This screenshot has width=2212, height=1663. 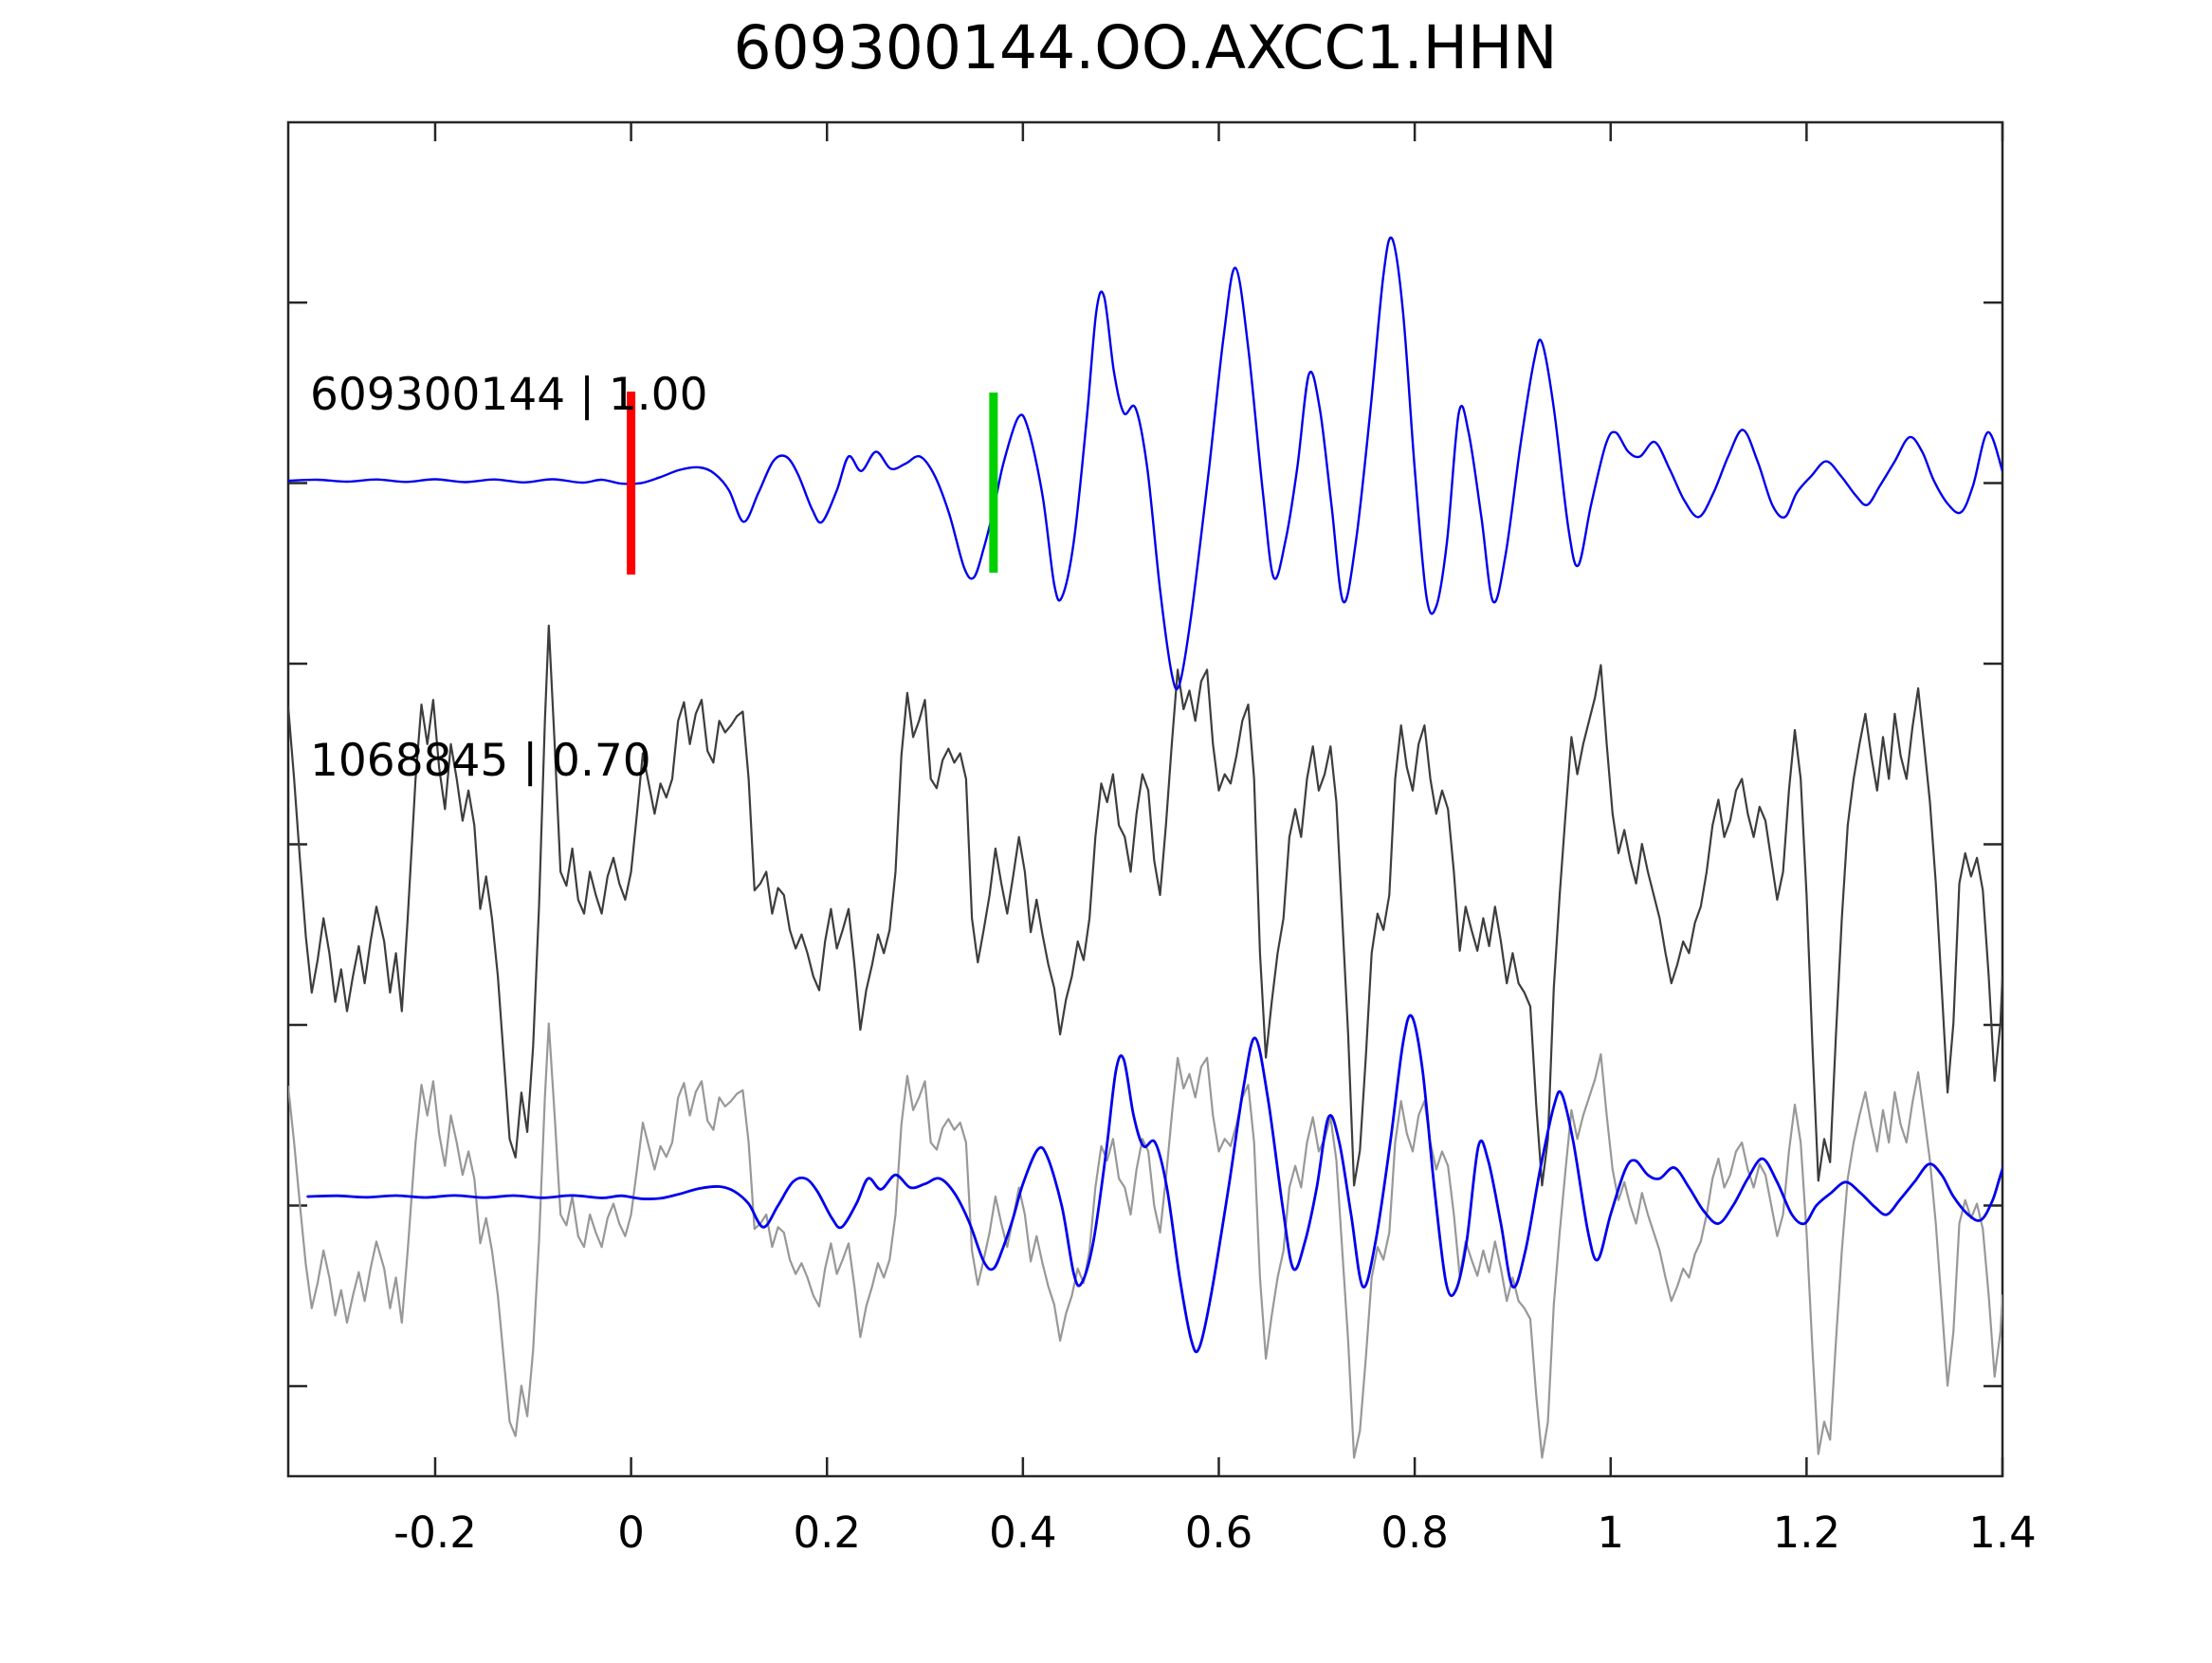 What do you see at coordinates (1414, 1533) in the screenshot?
I see `x-tick-label: 0.8` at bounding box center [1414, 1533].